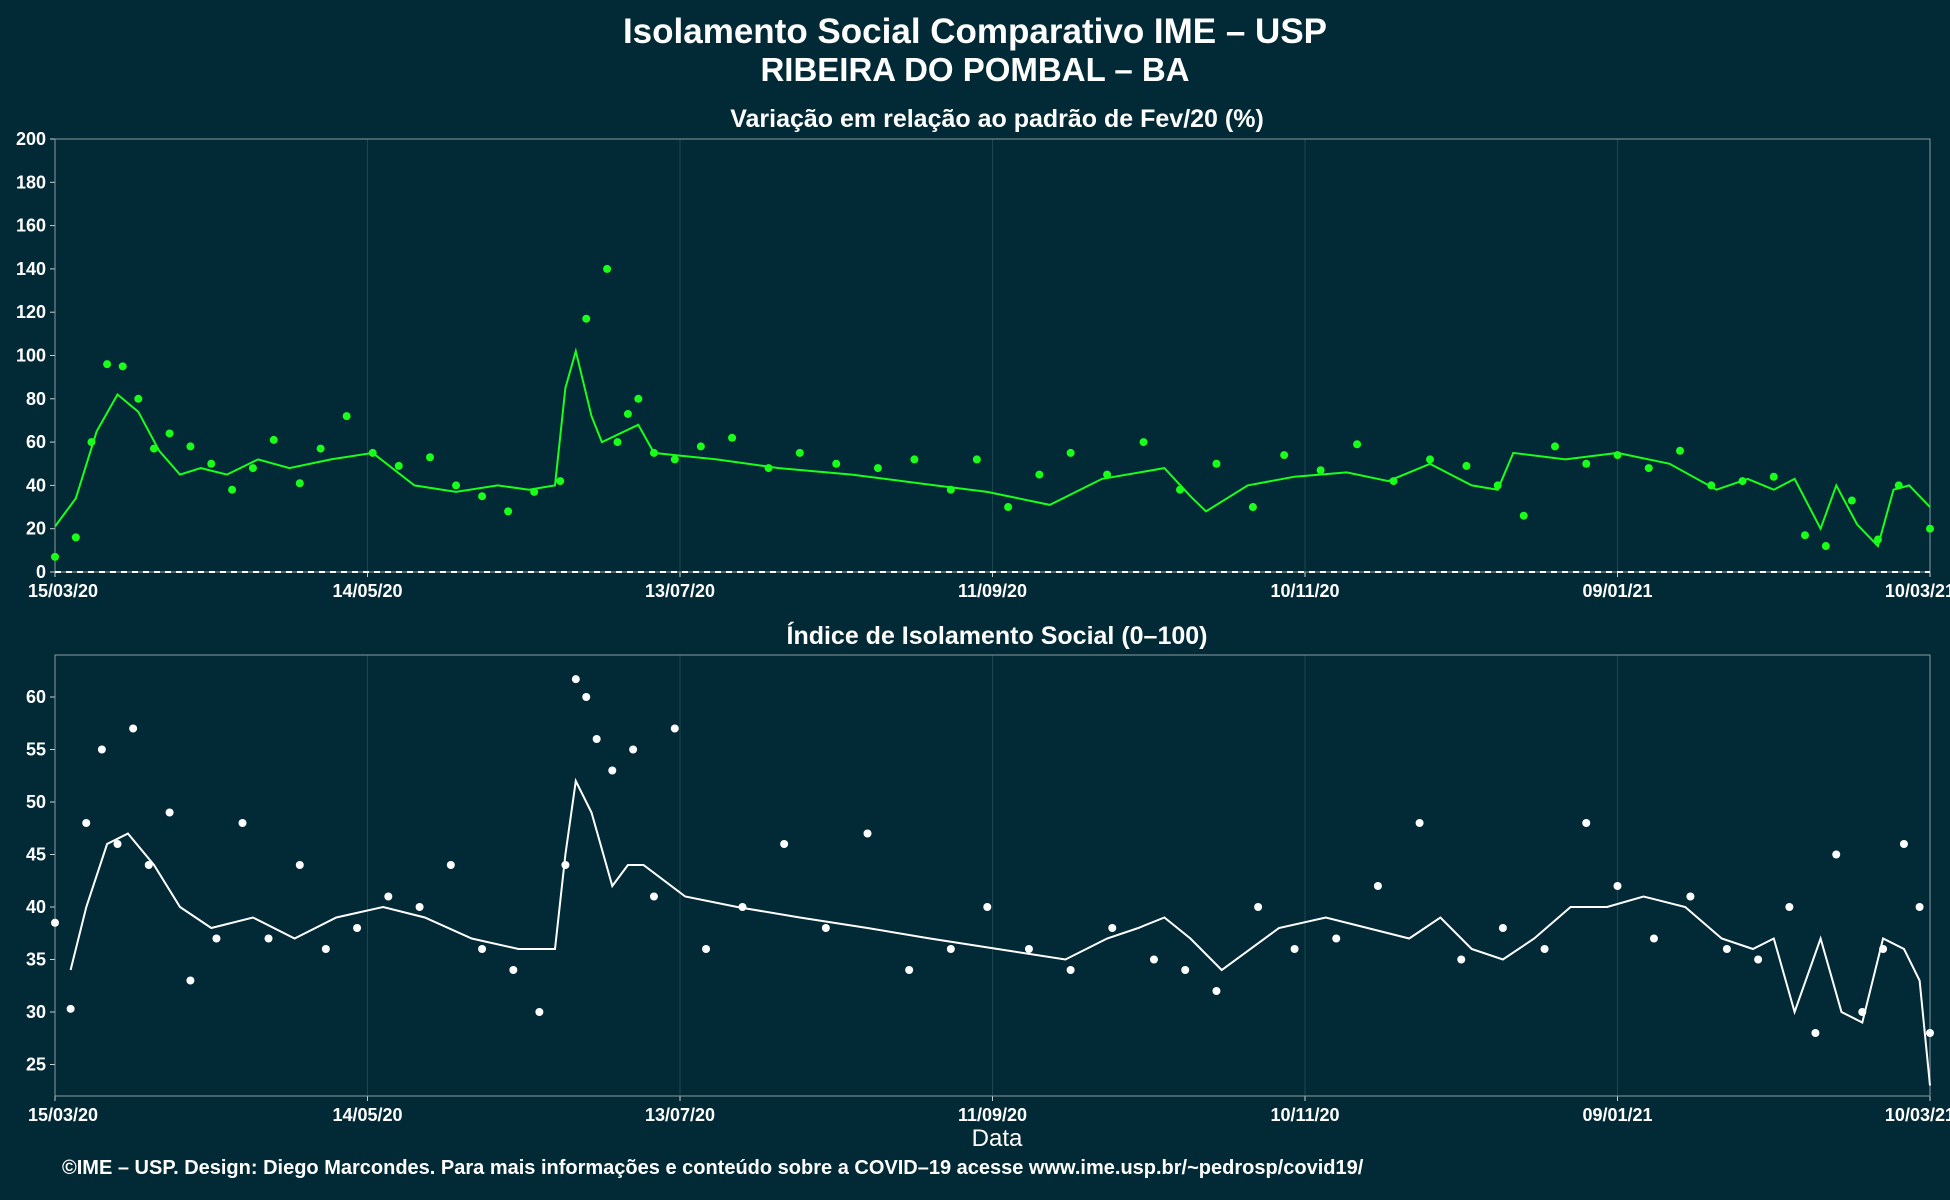 This screenshot has height=1200, width=1950. Describe the element at coordinates (31, 226) in the screenshot. I see `y-tick-label: 160` at that location.